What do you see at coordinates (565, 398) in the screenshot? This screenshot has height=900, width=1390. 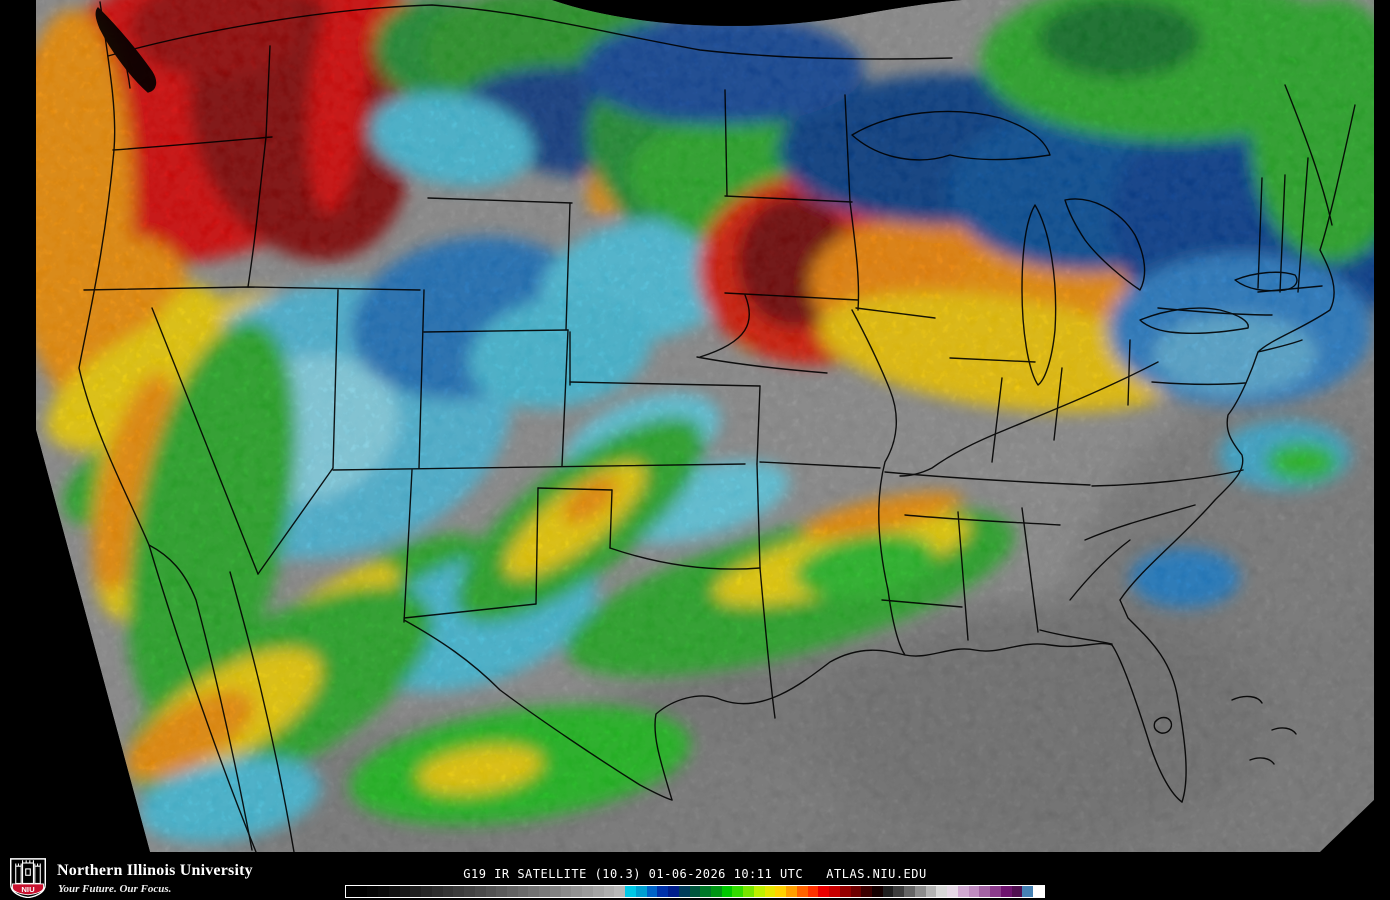 I see `co-east` at bounding box center [565, 398].